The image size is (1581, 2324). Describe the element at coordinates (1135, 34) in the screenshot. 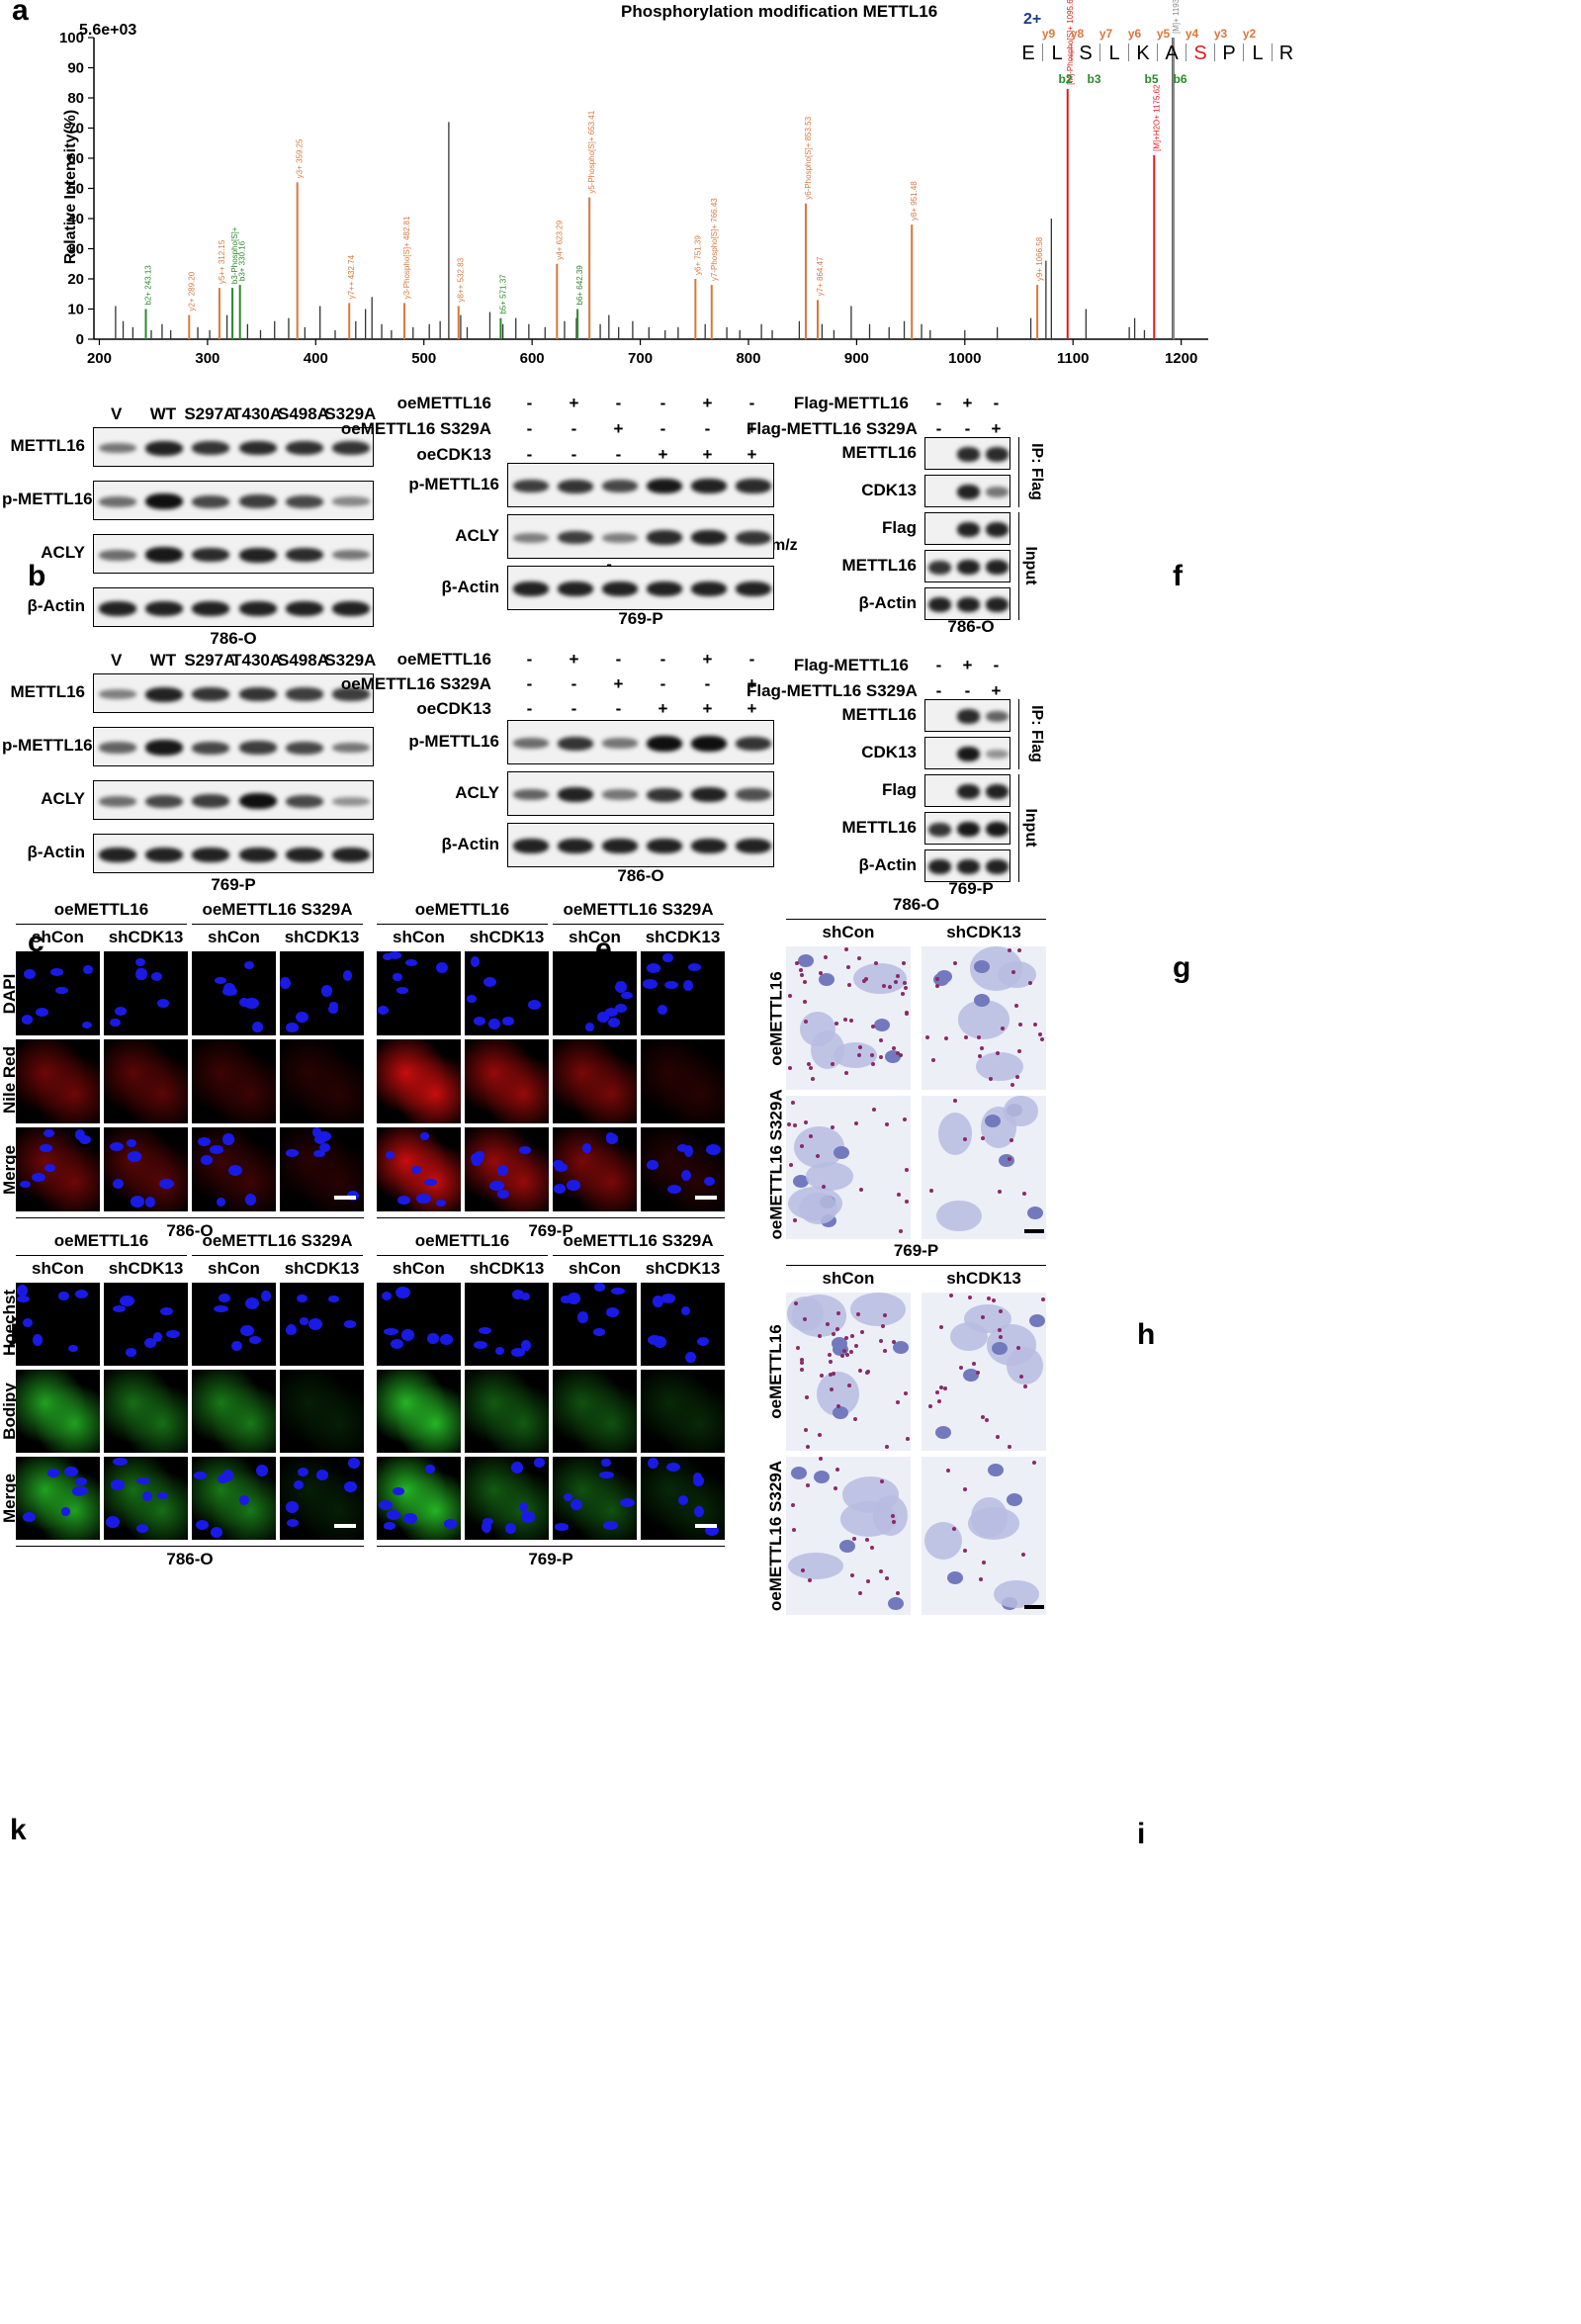

I see `peptide-y-ion: y6` at that location.